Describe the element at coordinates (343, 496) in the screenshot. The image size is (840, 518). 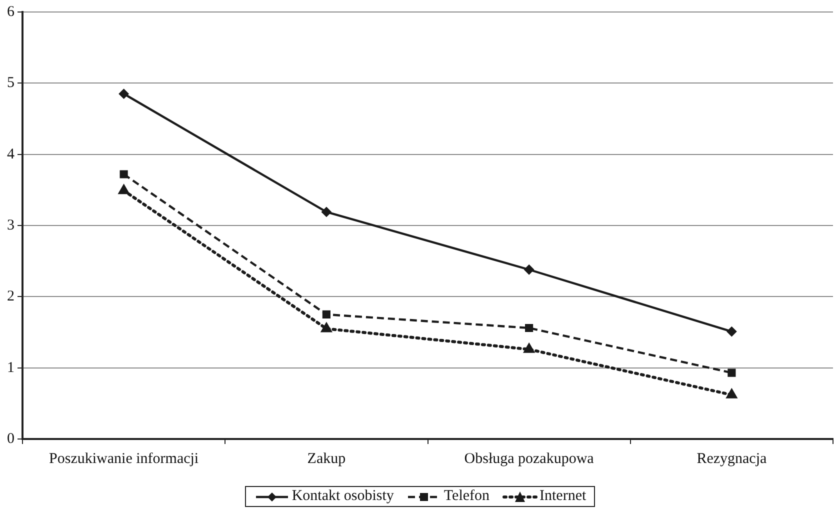
I see `legend-label: Kontakt osobisty` at that location.